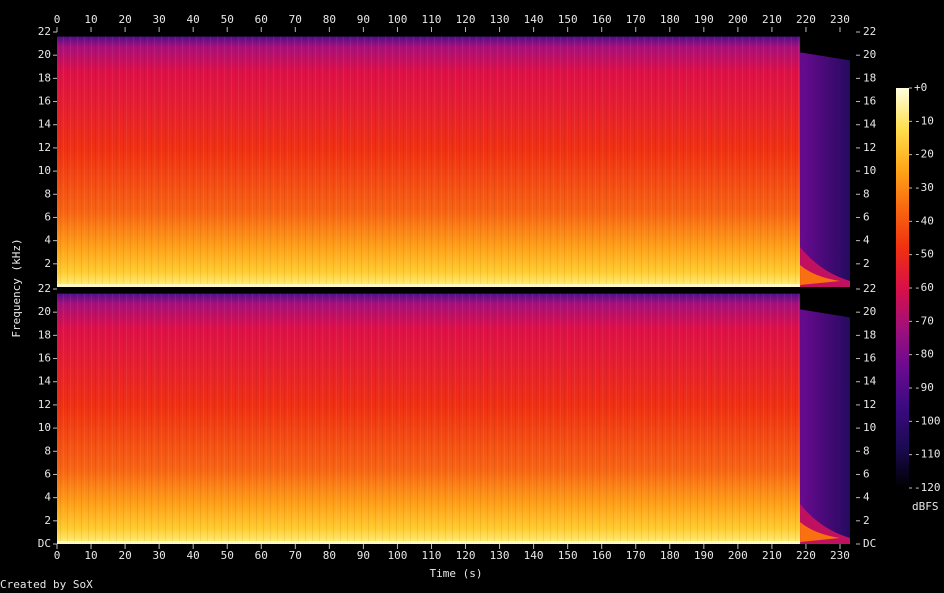 This screenshot has width=944, height=593. Describe the element at coordinates (57, 19) in the screenshot. I see `x-tick-label-top: 0` at that location.